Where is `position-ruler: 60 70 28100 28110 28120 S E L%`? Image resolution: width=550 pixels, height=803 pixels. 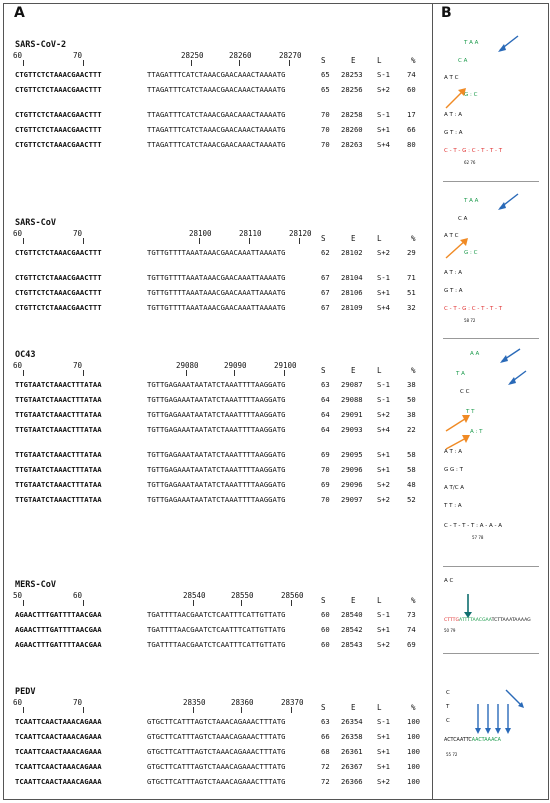
position-ruler: 60 70 28100 28110 28120 S E L% is located at coordinates (214, 237).